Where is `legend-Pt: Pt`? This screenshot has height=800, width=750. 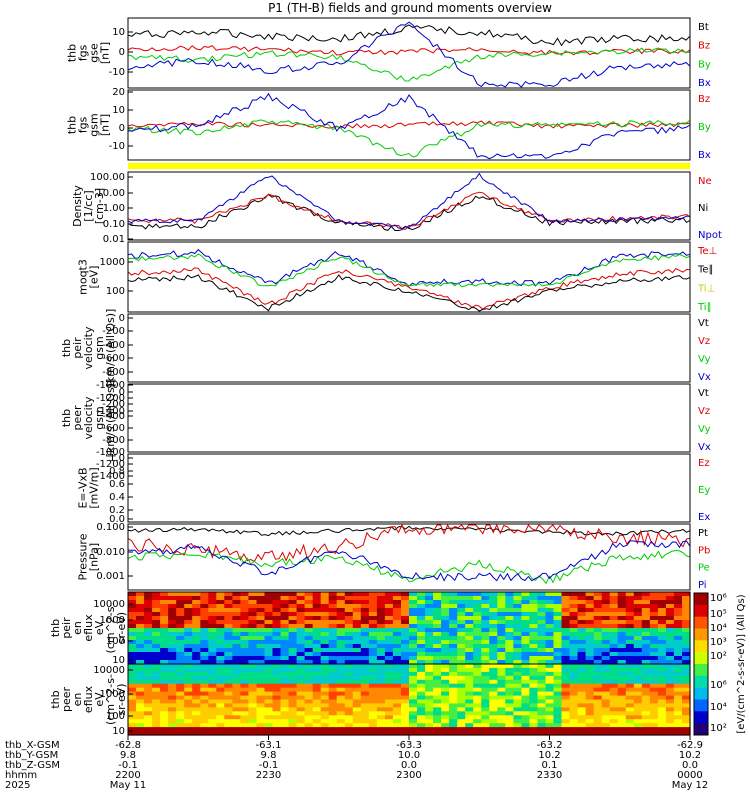 legend-Pt: Pt is located at coordinates (703, 533).